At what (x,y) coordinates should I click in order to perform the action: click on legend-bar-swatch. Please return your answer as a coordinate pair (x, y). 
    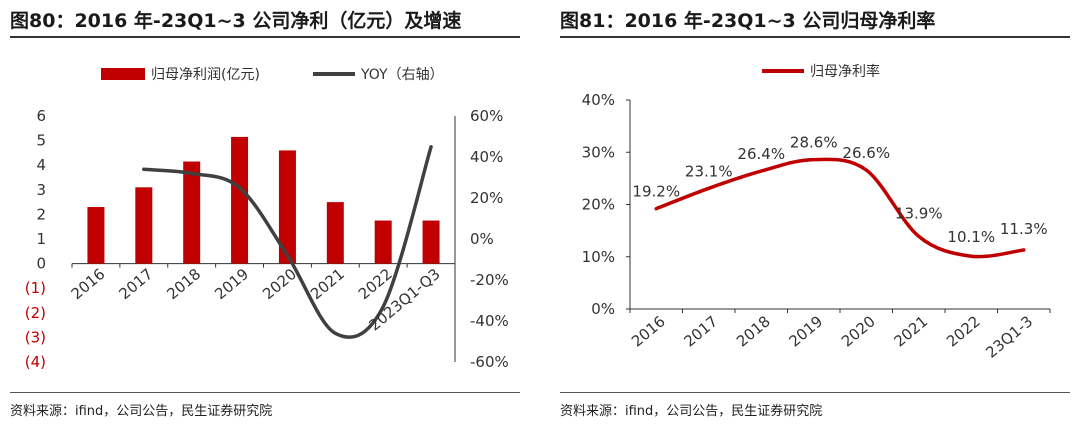
    Looking at the image, I should click on (123, 74).